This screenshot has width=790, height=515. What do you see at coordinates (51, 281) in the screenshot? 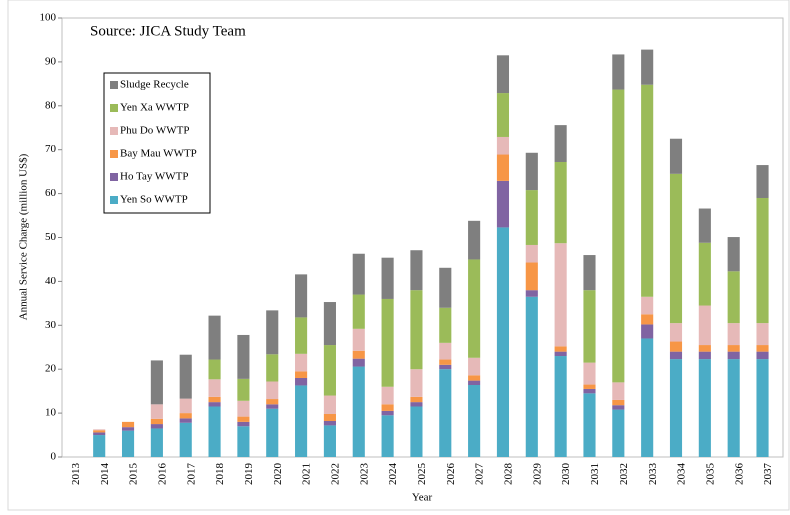
I see `y-tick-label: 40` at bounding box center [51, 281].